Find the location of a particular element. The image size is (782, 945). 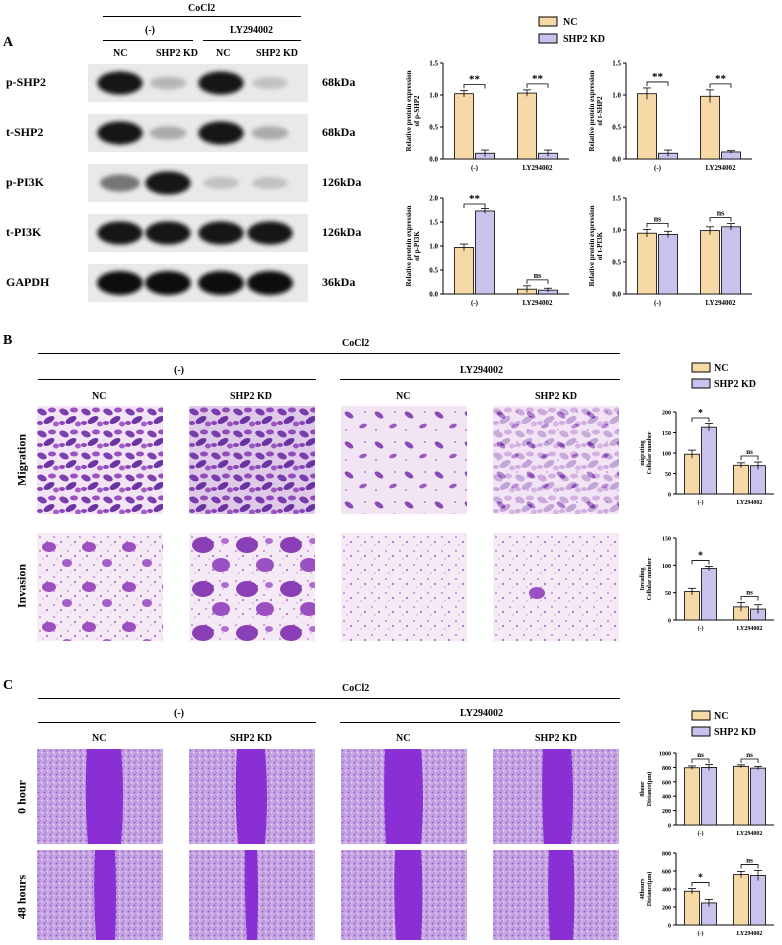

y-axis-label-line: of p-SHP2 is located at coordinates (417, 110).